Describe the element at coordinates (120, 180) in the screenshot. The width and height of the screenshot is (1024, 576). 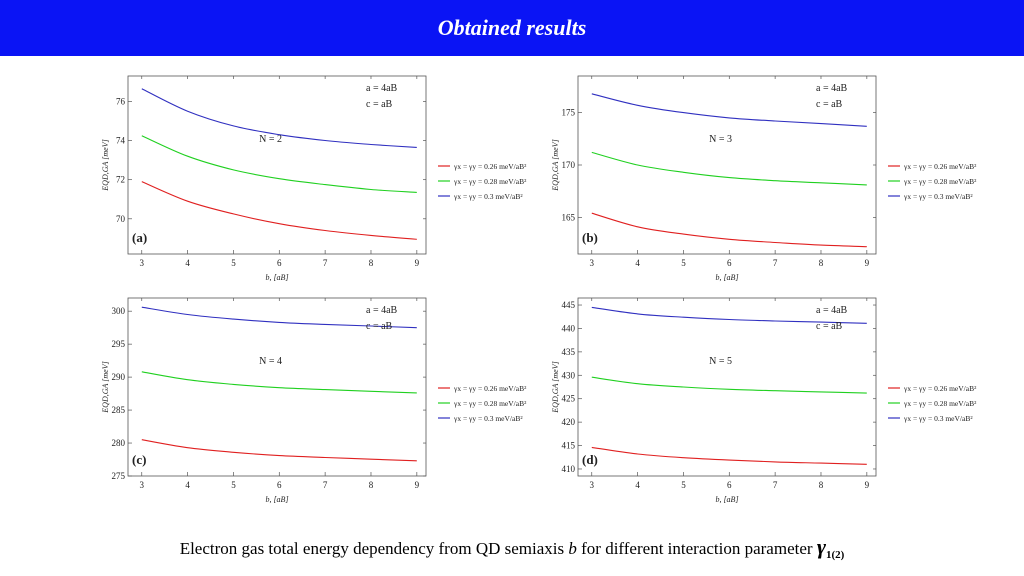
I see `y-tick-label: 72` at that location.